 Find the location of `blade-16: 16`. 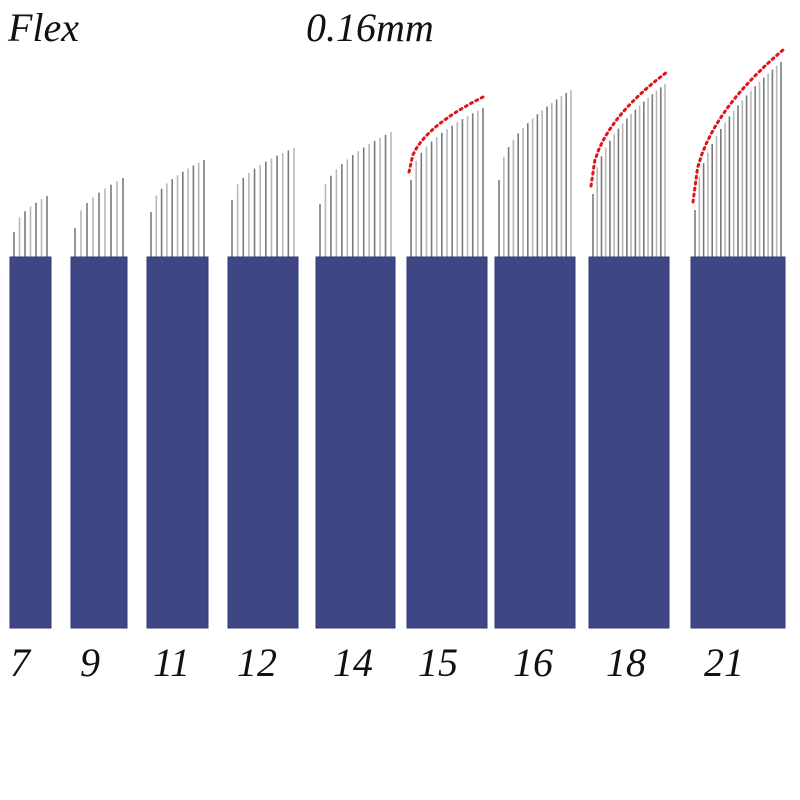

blade-16: 16 is located at coordinates (535, 387).